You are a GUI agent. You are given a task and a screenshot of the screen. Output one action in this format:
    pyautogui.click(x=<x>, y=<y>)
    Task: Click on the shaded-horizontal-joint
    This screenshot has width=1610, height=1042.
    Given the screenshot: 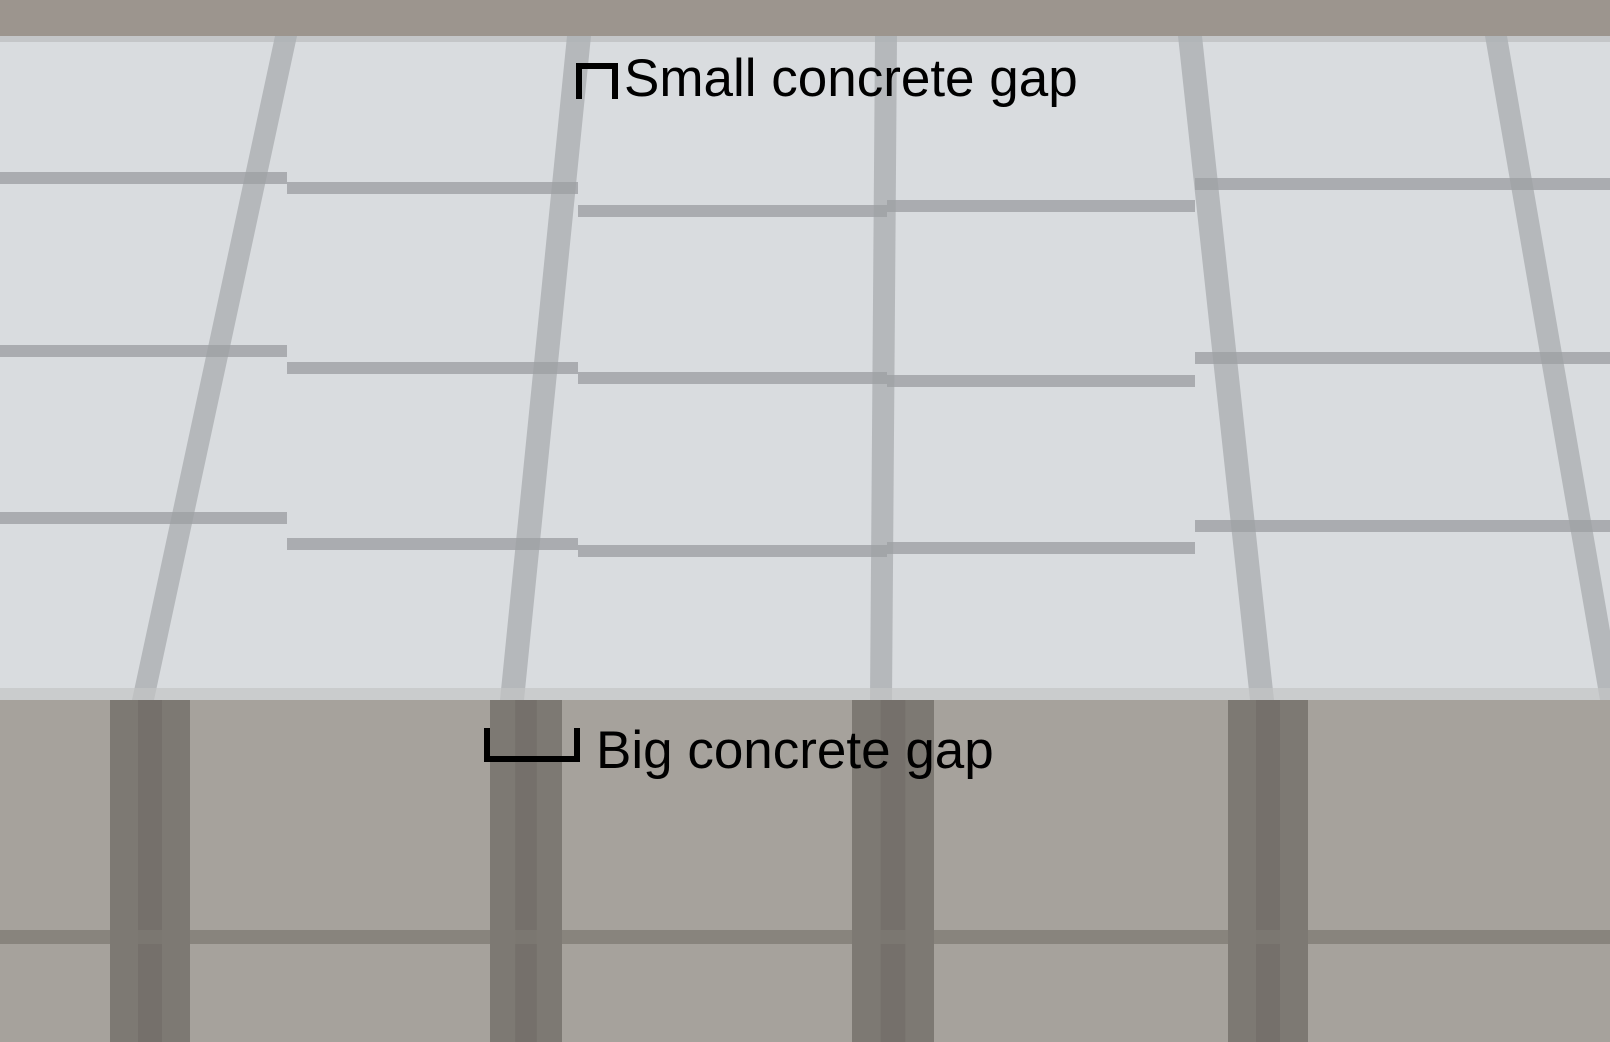 What is the action you would take?
    pyautogui.click(x=805, y=937)
    